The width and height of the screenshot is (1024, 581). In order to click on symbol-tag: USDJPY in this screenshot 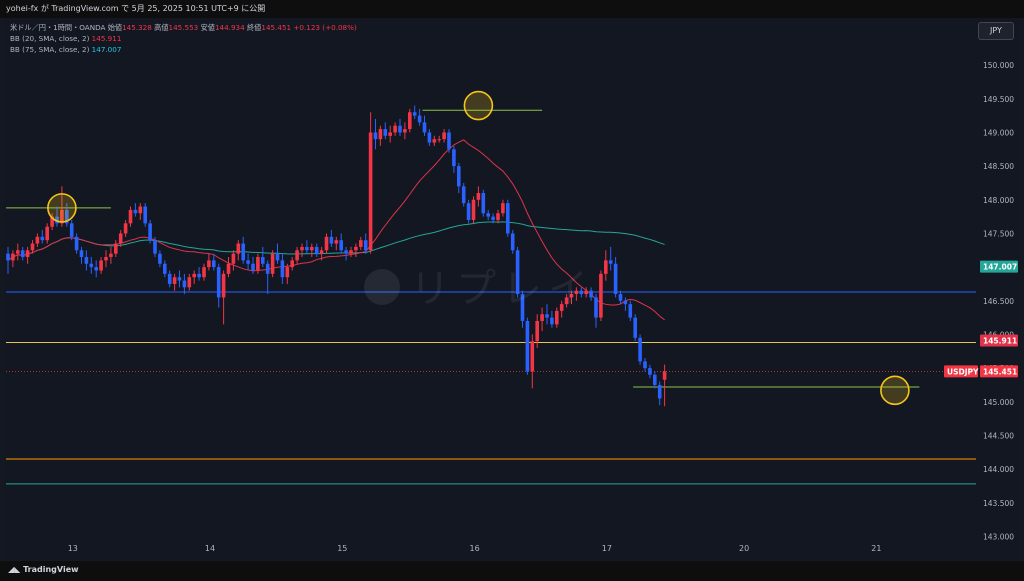, I will do `click(963, 371)`.